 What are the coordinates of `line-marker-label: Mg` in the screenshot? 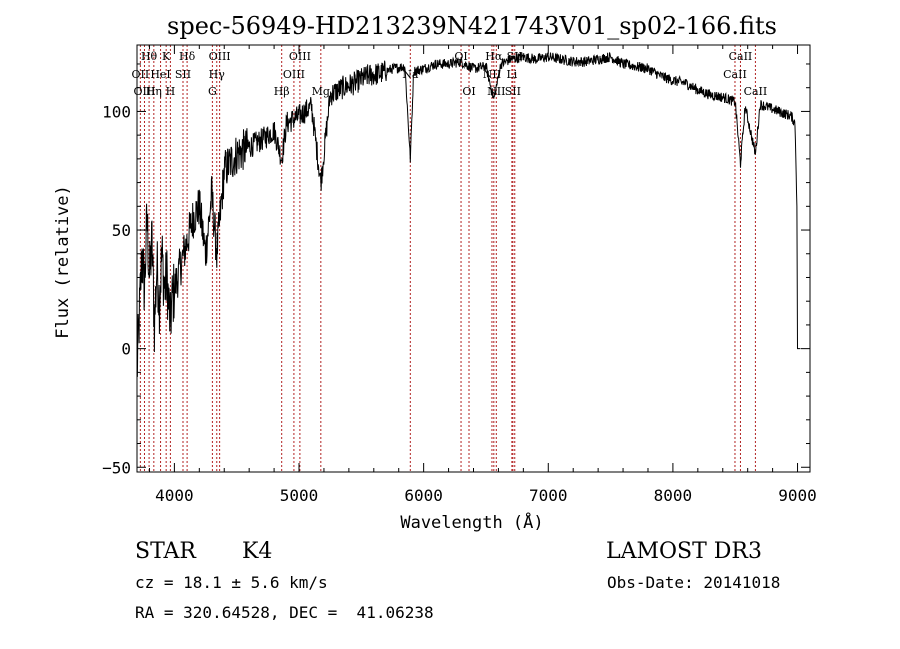 It's located at (321, 91).